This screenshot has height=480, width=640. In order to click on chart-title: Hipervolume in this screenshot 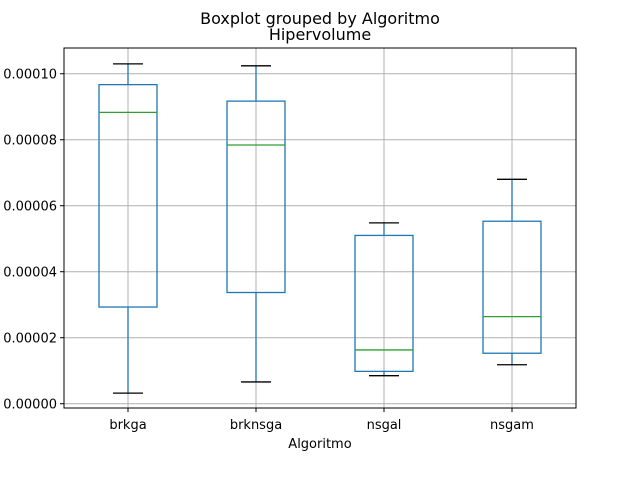, I will do `click(320, 34)`.